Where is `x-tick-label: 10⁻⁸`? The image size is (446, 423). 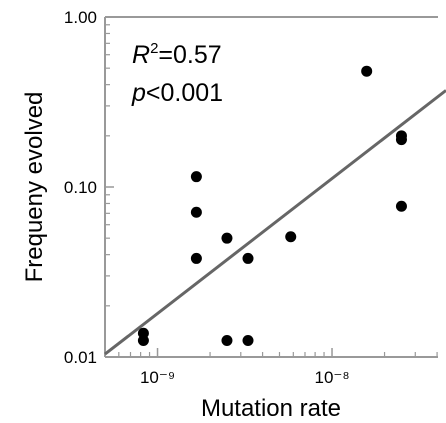
x-tick-label: 10⁻⁸ is located at coordinates (331, 377).